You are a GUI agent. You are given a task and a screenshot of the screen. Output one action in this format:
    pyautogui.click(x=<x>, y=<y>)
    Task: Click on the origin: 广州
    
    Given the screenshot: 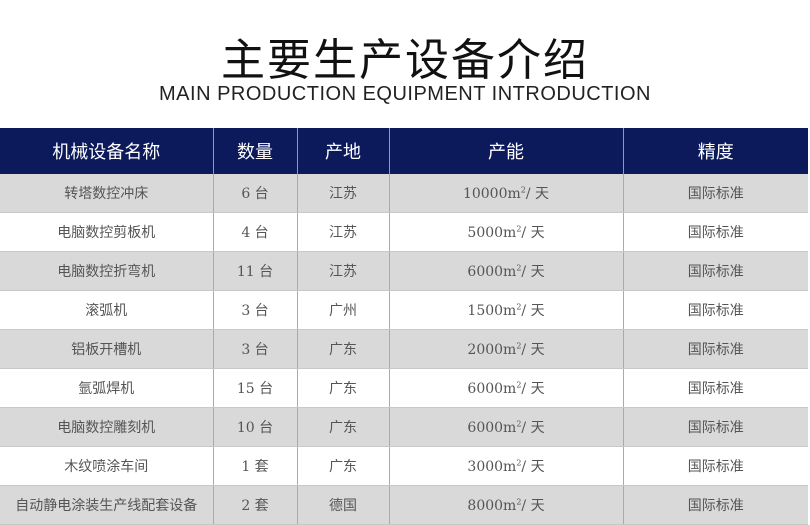 What is the action you would take?
    pyautogui.click(x=343, y=310)
    